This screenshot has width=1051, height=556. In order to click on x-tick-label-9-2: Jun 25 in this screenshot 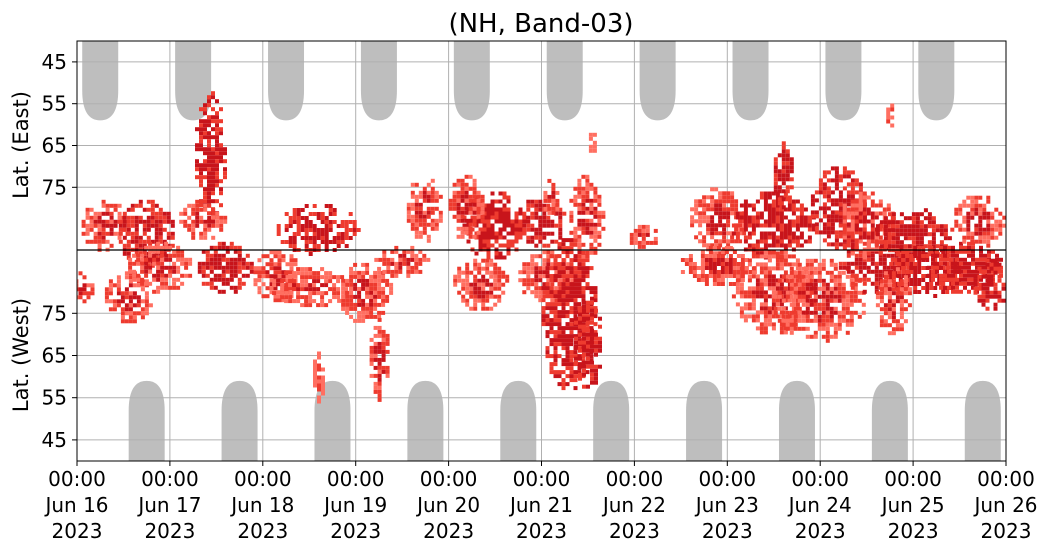, I will do `click(912, 505)`.